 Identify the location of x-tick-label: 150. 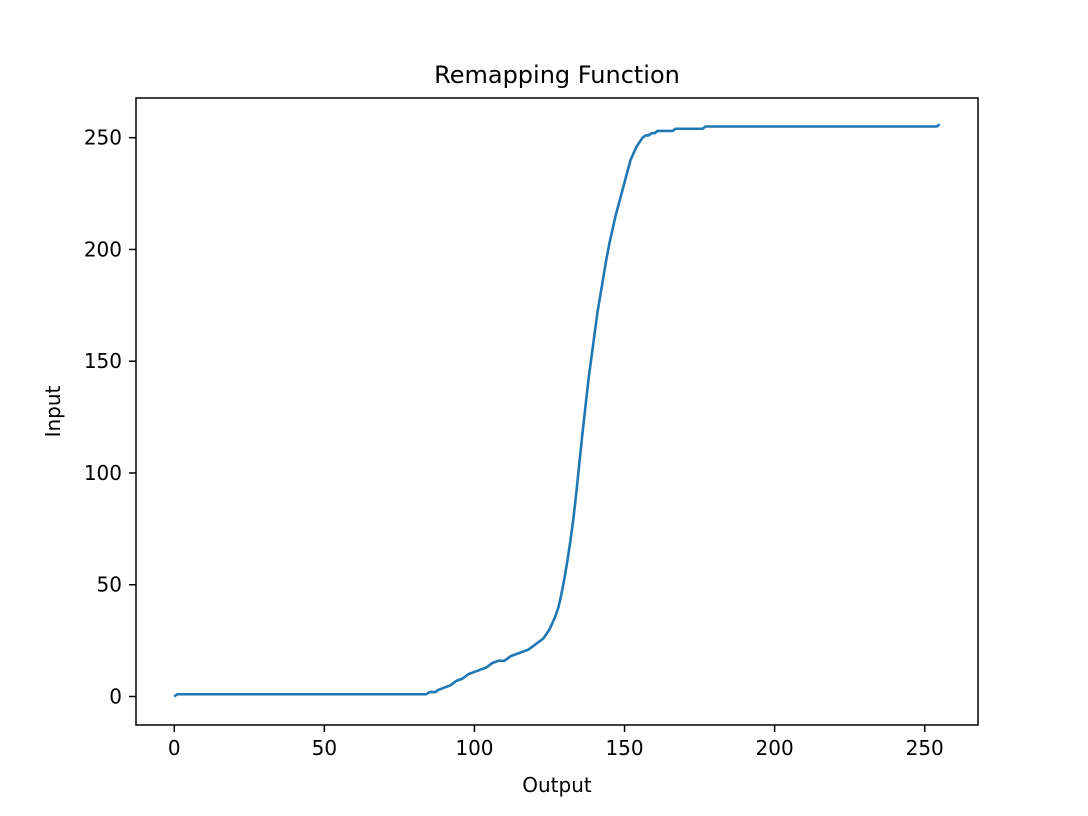
(624, 748).